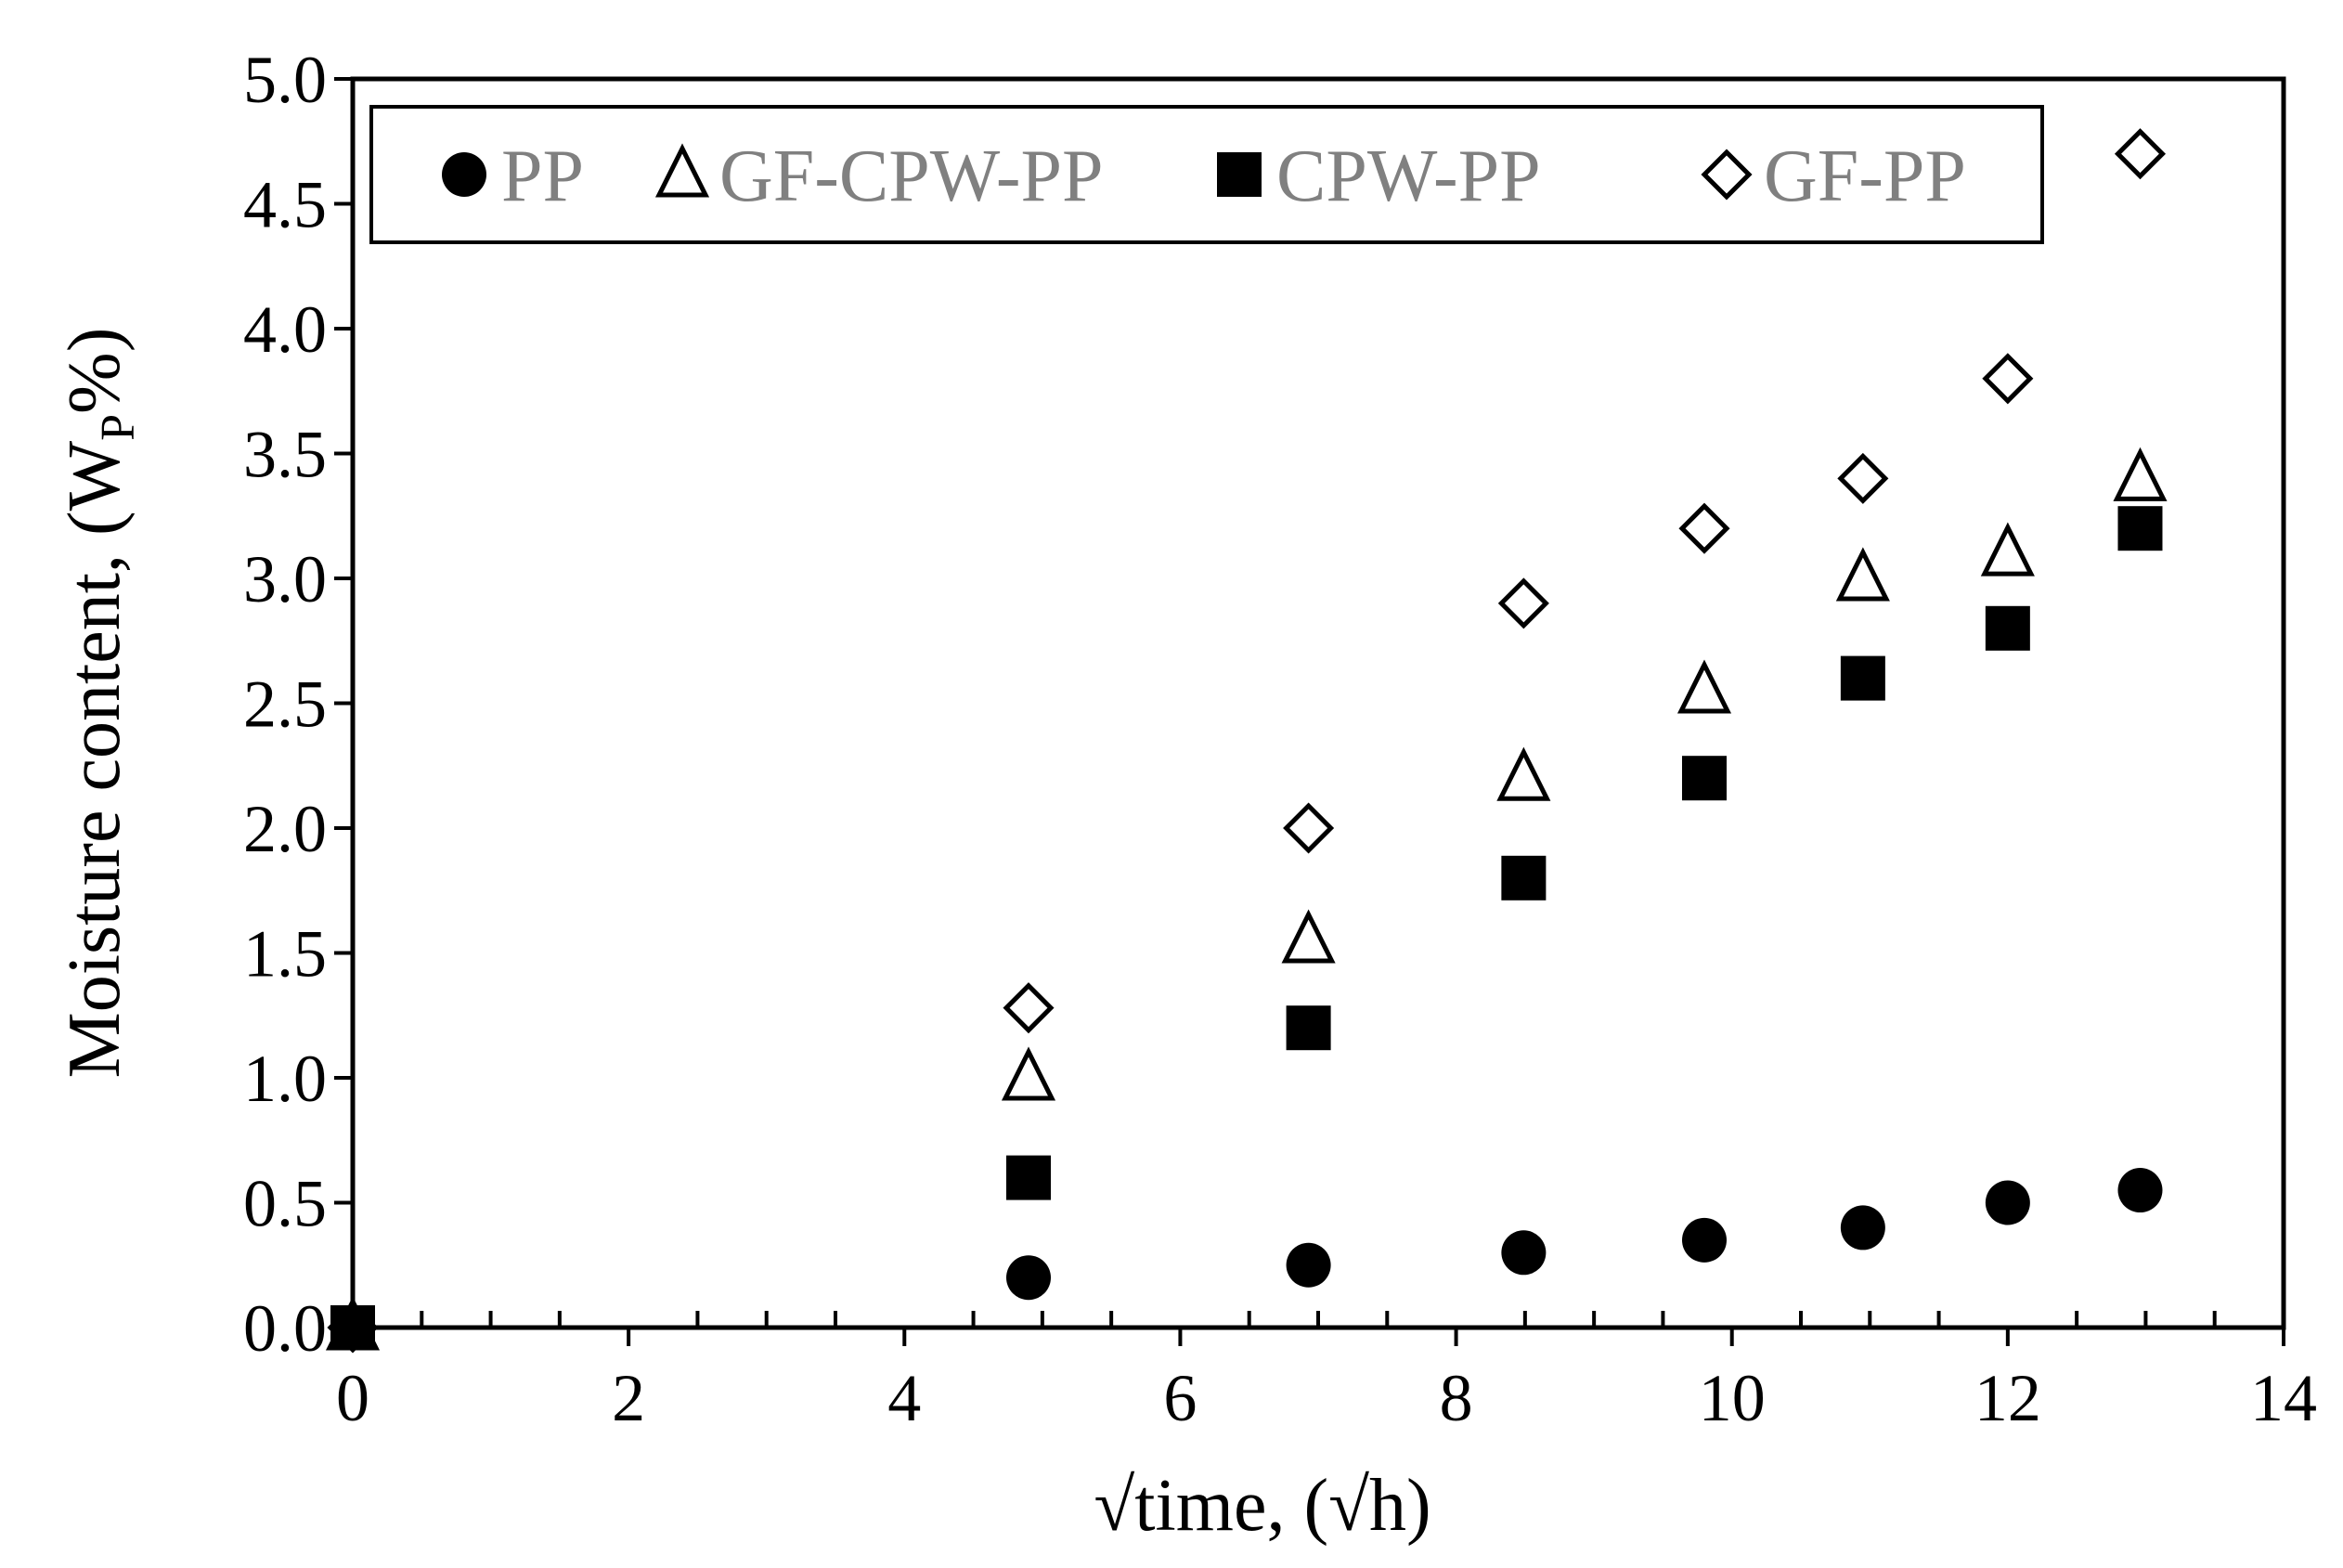 Image resolution: width=2343 pixels, height=1568 pixels. What do you see at coordinates (285, 954) in the screenshot?
I see `y-tick-label: 1.5` at bounding box center [285, 954].